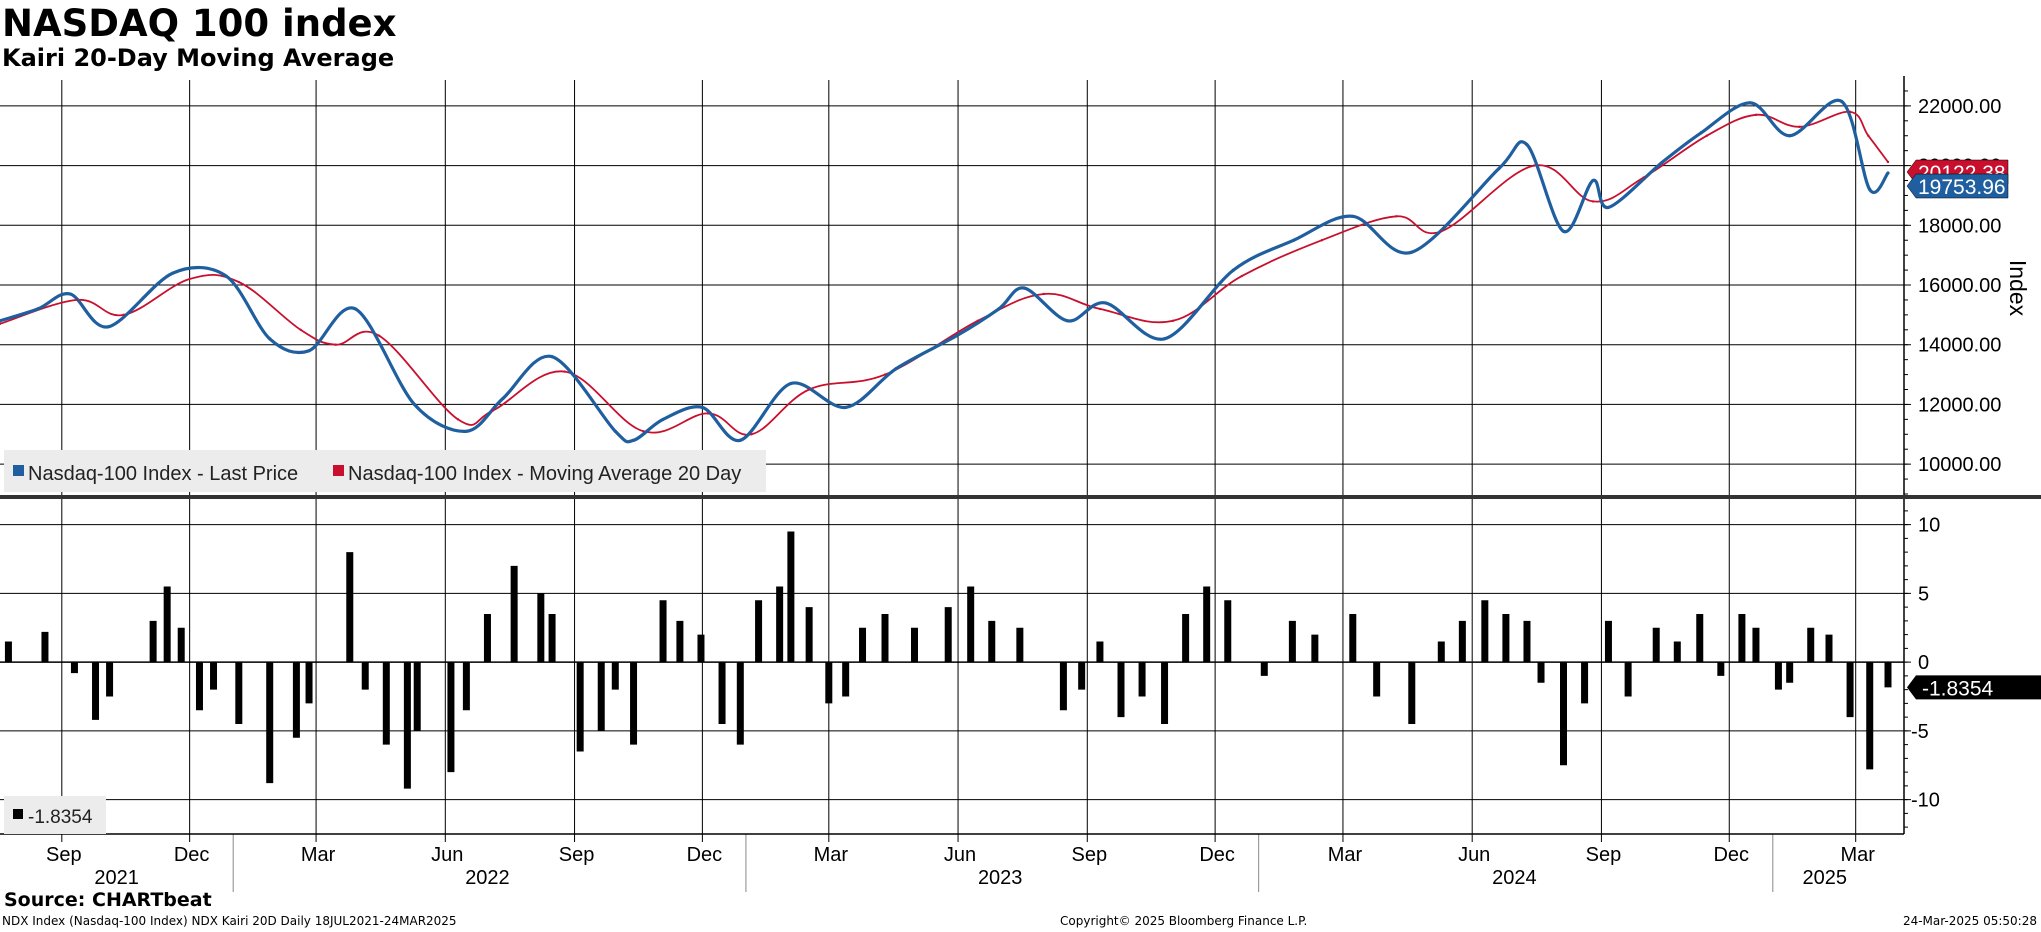  I want to click on price-last-tag-text: 19753.96, so click(1962, 187).